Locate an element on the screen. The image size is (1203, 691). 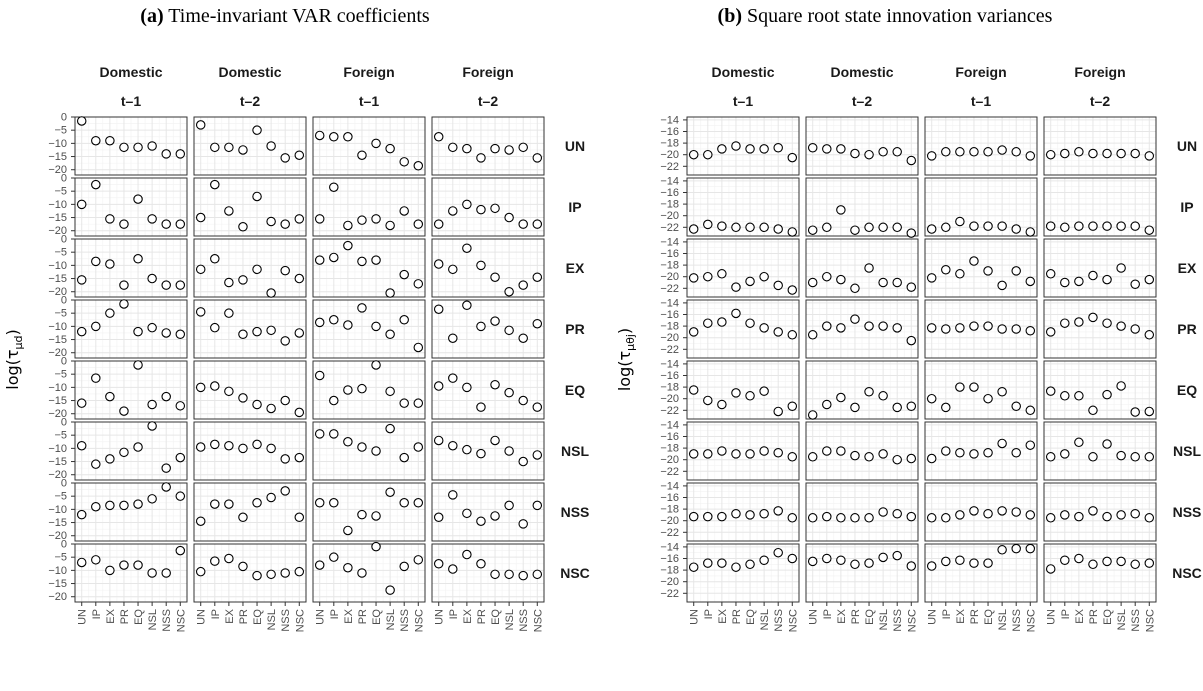
y-tick-label: −16 is located at coordinates (669, 437).